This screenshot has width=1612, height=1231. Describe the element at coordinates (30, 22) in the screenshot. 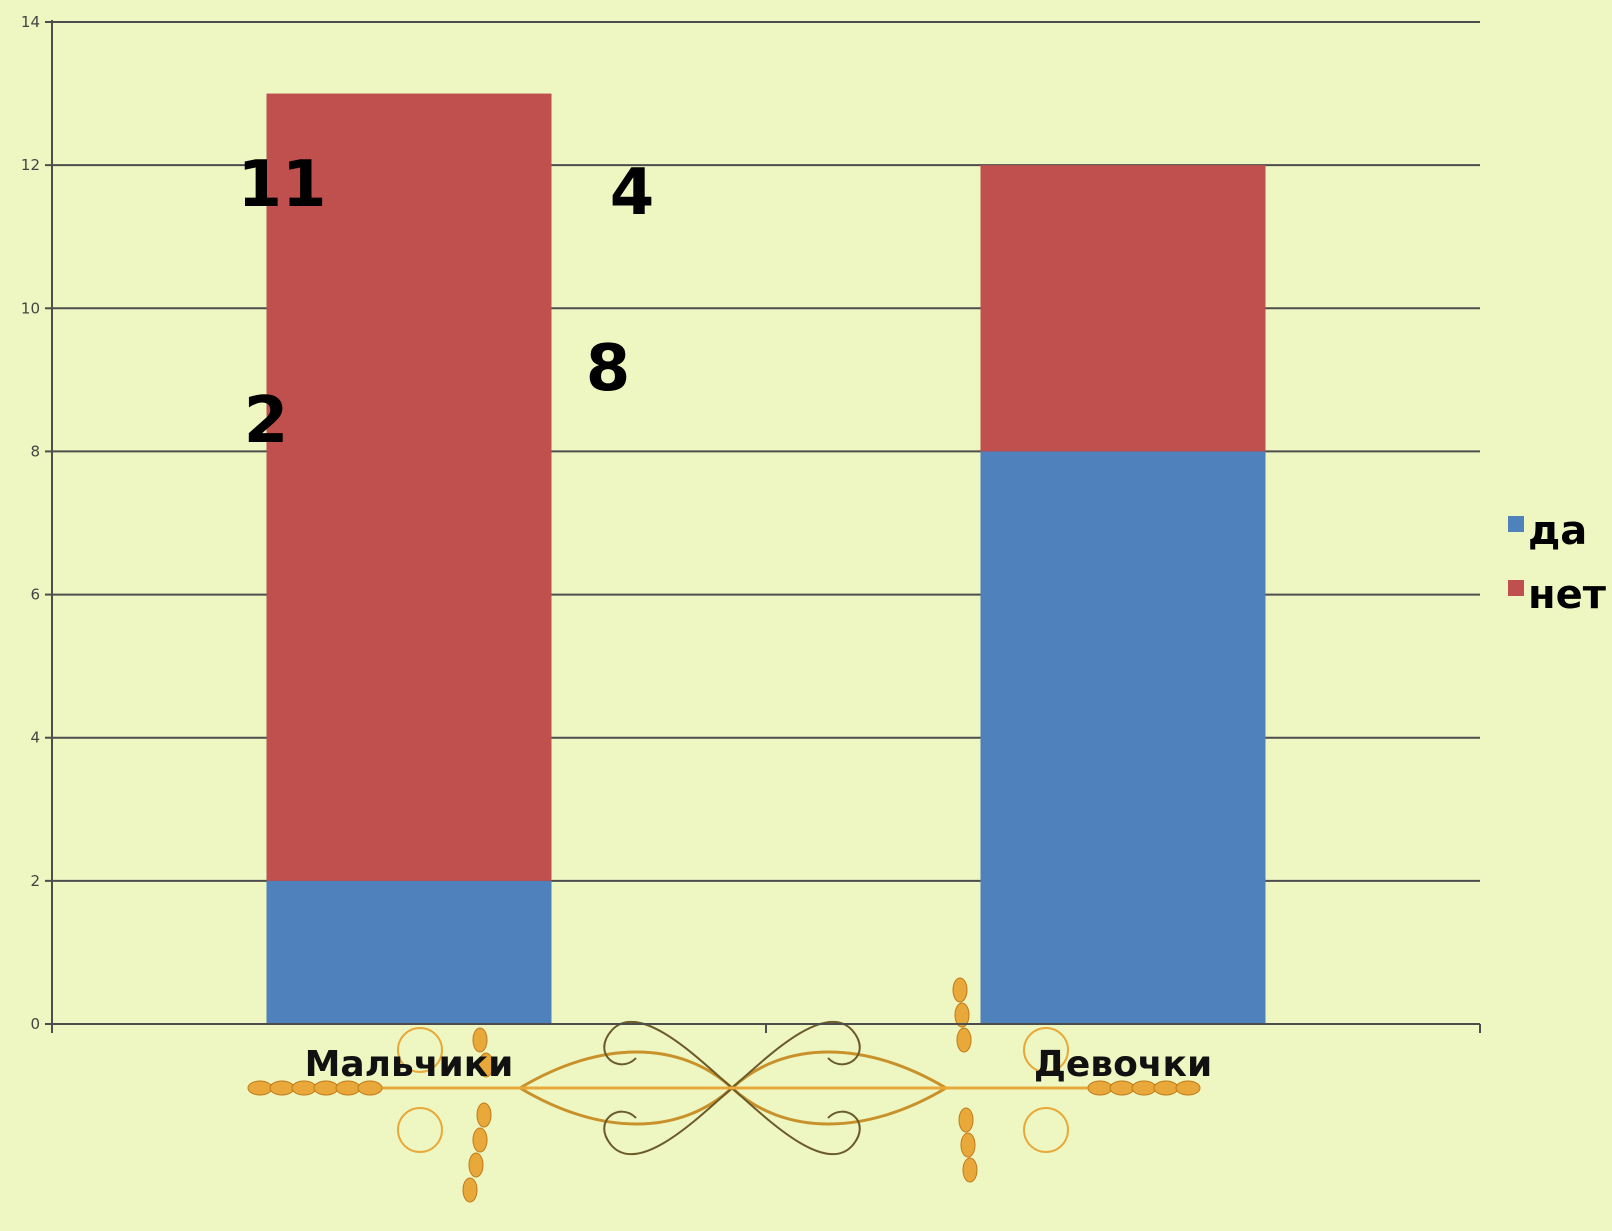

I see `y-tick-label: 14` at that location.